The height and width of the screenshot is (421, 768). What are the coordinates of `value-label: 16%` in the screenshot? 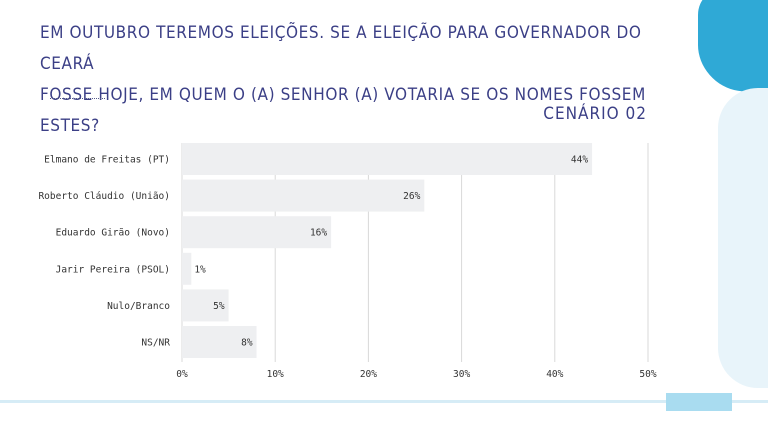 It's located at (318, 233).